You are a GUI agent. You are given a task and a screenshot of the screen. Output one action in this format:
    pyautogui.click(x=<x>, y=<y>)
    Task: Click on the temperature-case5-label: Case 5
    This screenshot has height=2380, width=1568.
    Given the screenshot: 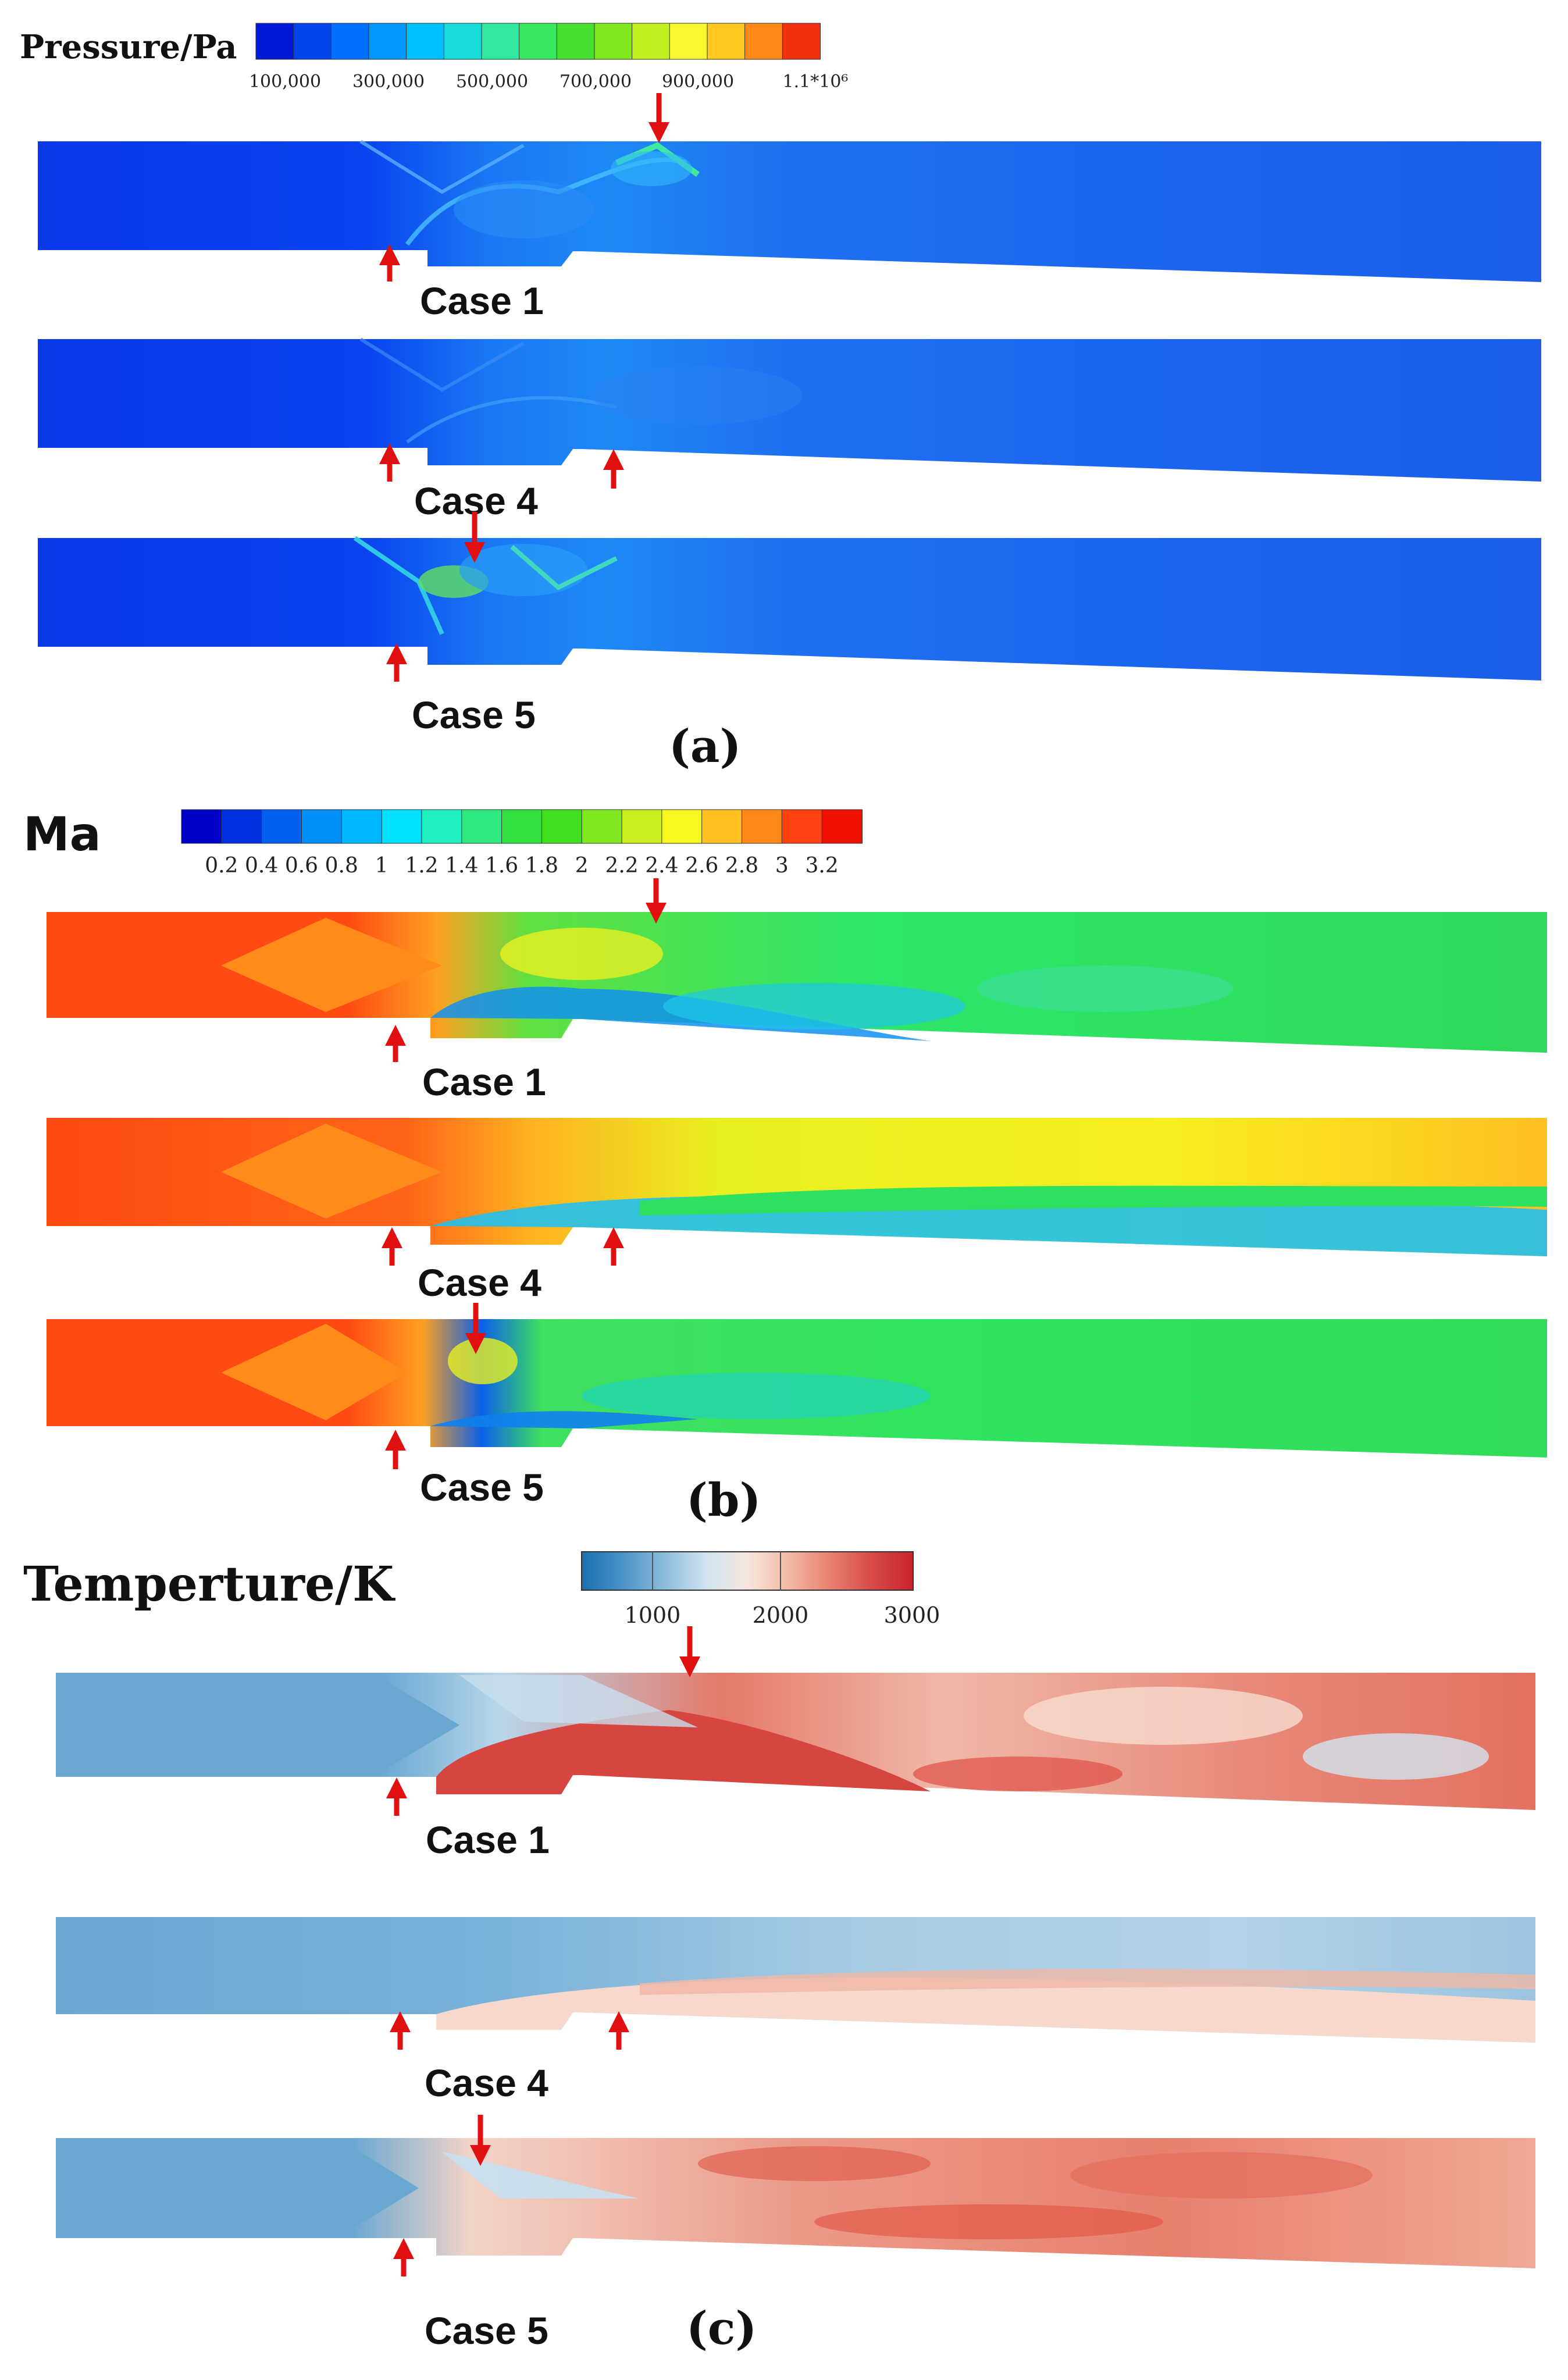 What is the action you would take?
    pyautogui.click(x=486, y=2331)
    